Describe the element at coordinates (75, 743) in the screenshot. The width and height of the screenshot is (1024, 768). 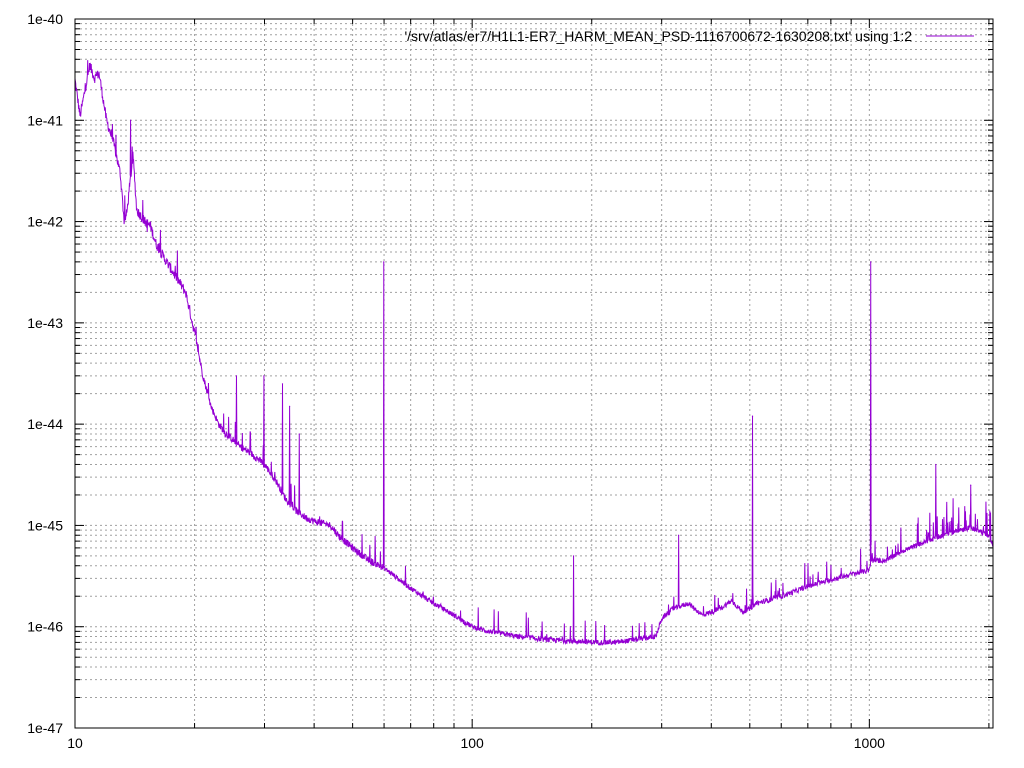
I see `x-tick-label: 10` at that location.